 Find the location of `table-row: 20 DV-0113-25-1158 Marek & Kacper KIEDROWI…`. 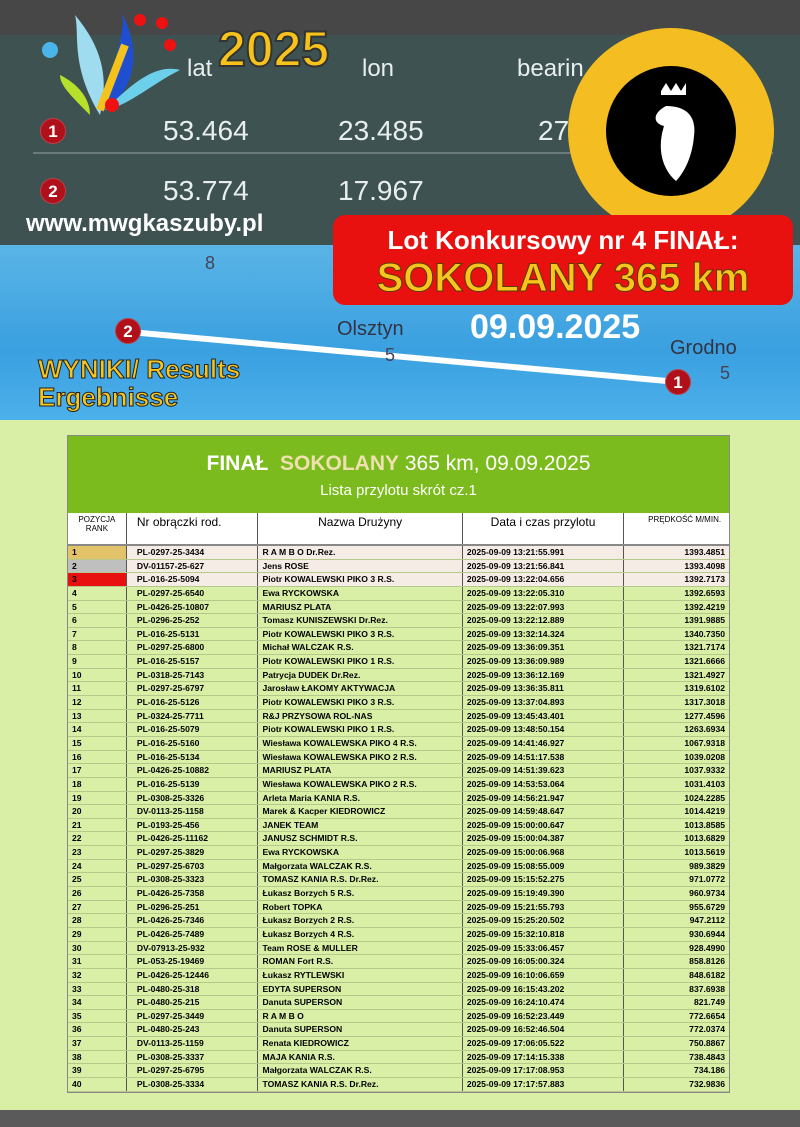

table-row: 20 DV-0113-25-1158 Marek & Kacper KIEDROWI… is located at coordinates (398, 812).